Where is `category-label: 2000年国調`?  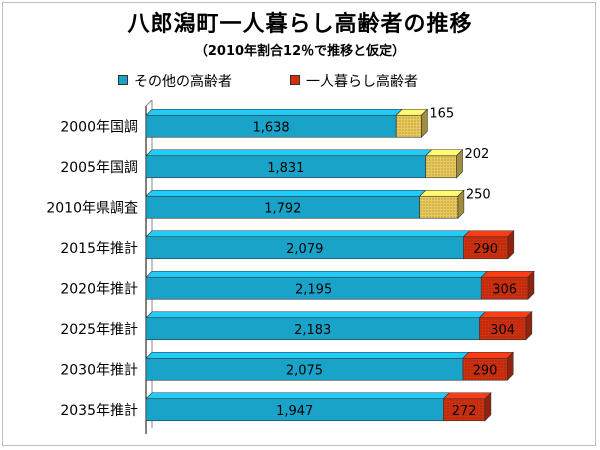
category-label: 2000年国調 is located at coordinates (99, 127).